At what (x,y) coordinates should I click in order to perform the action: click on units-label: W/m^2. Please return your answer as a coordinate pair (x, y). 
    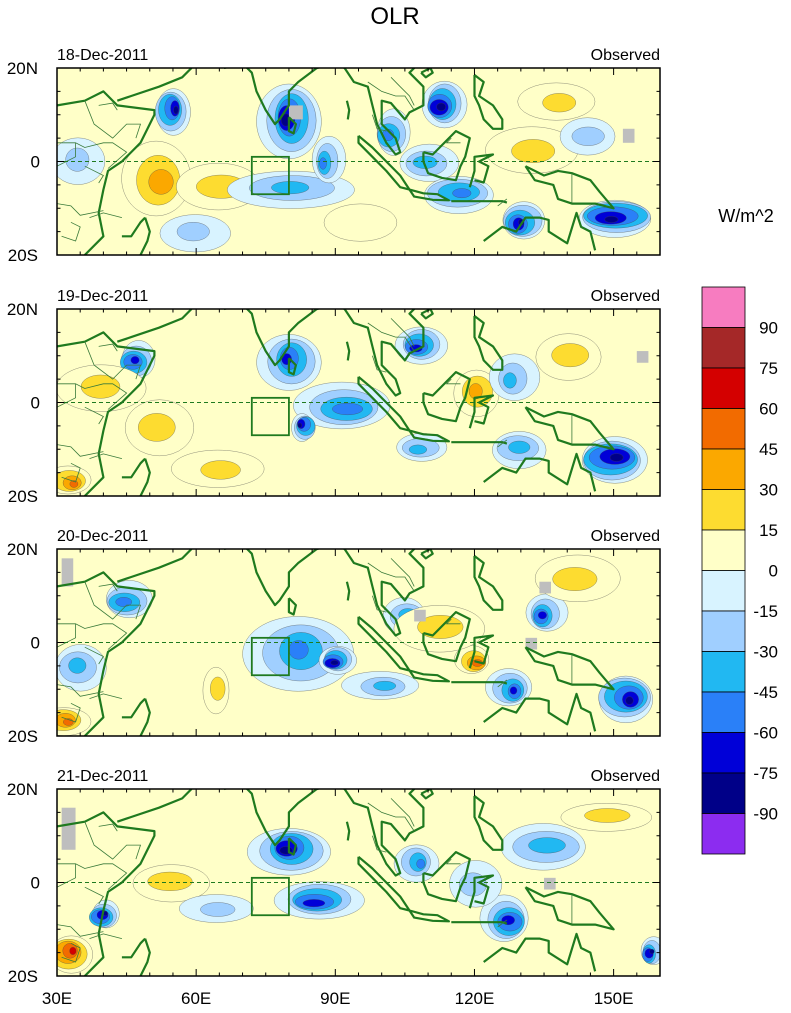
    Looking at the image, I should click on (745, 216).